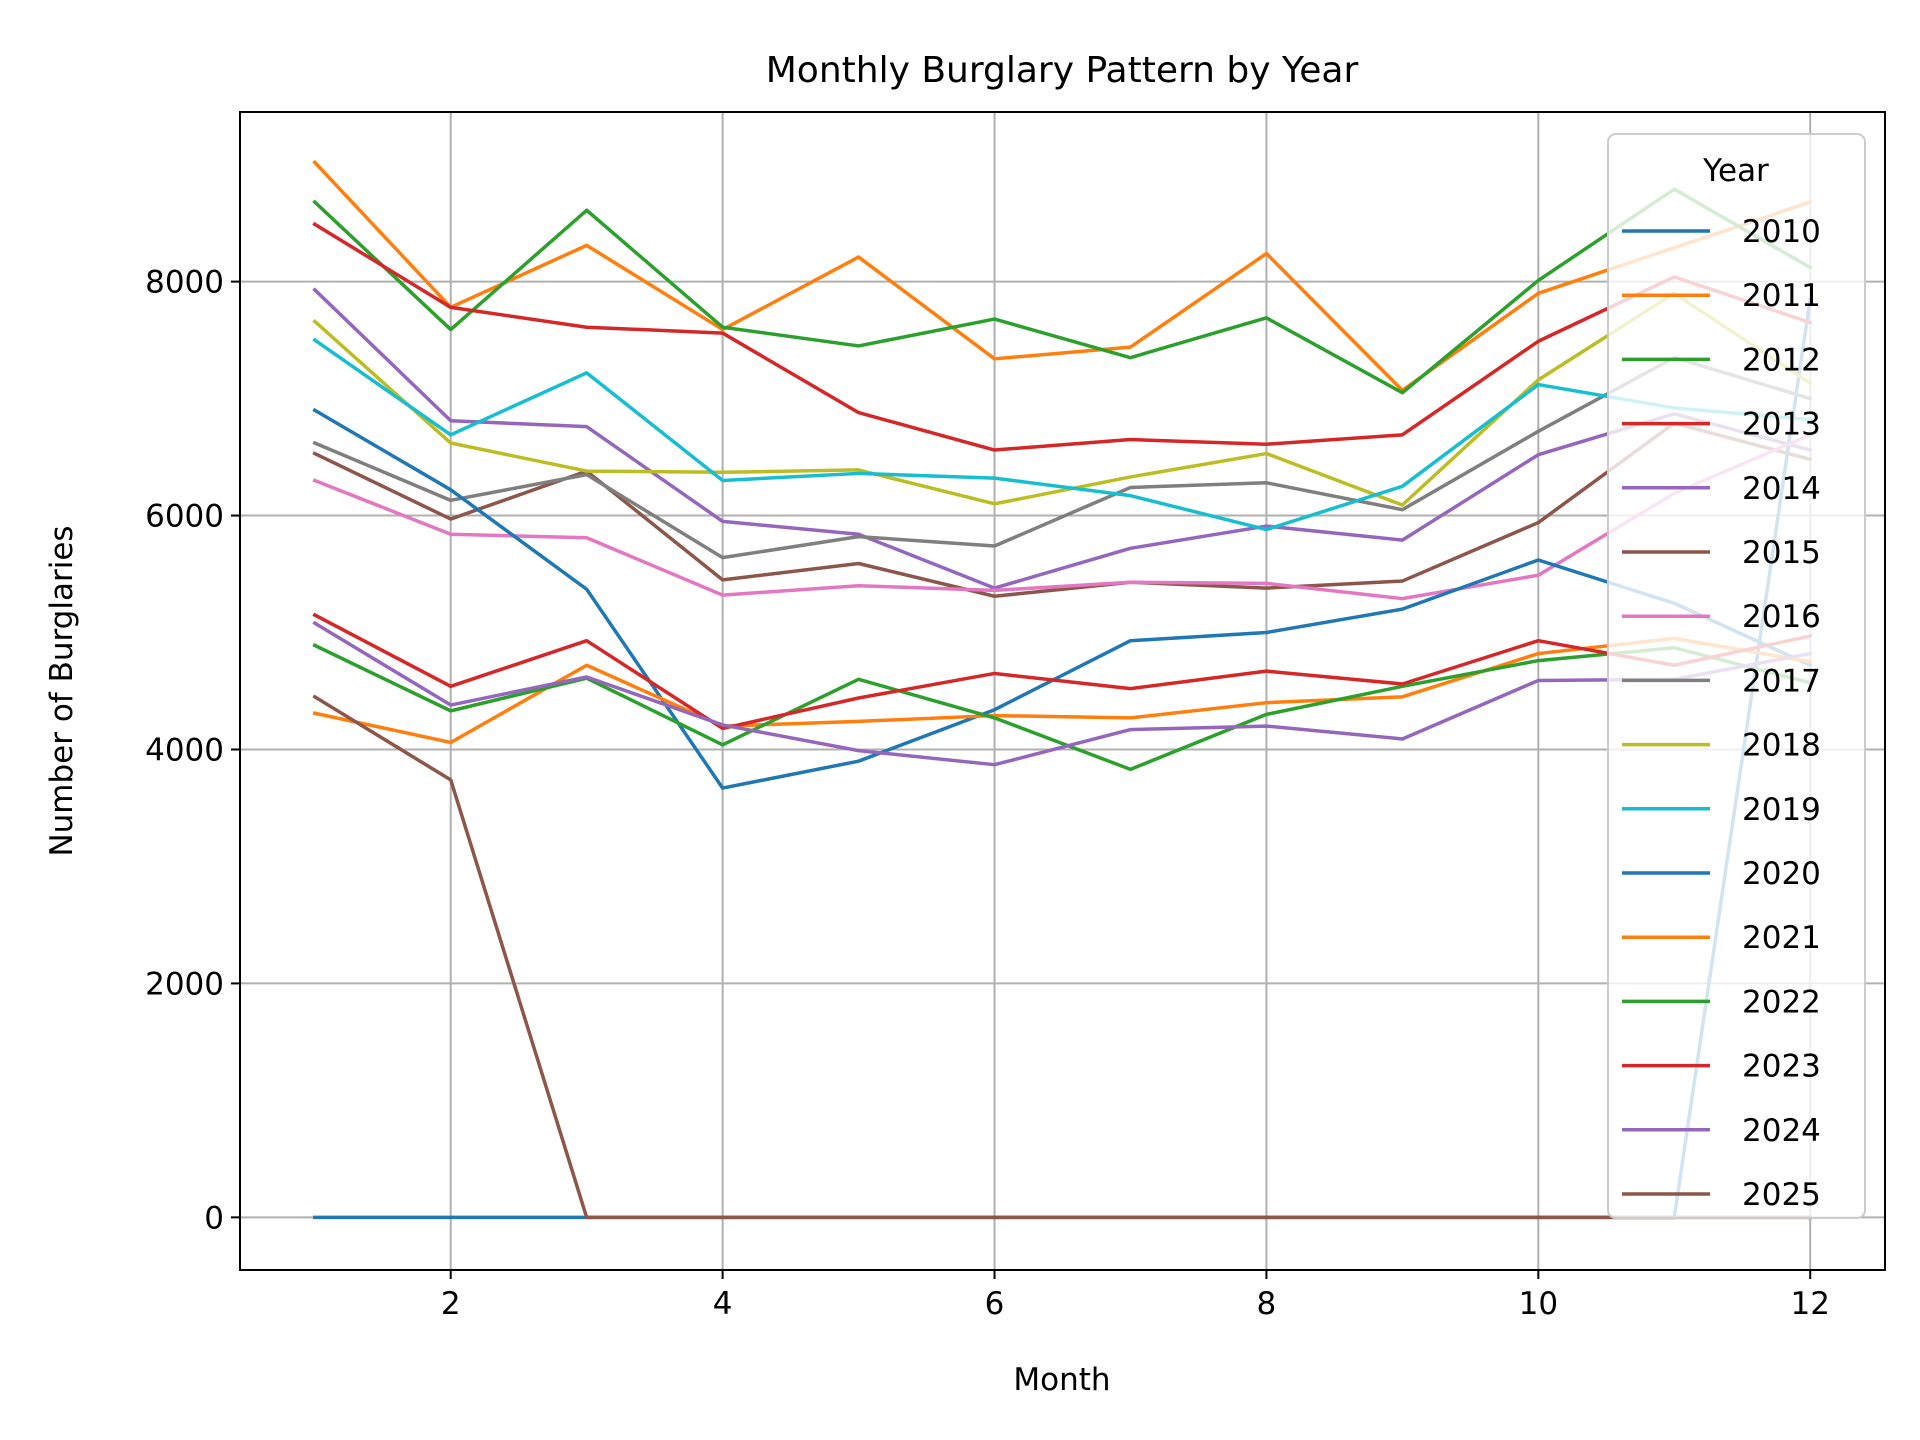 The image size is (1920, 1440). What do you see at coordinates (62, 690) in the screenshot?
I see `y-axis-label: Number of Burglaries` at bounding box center [62, 690].